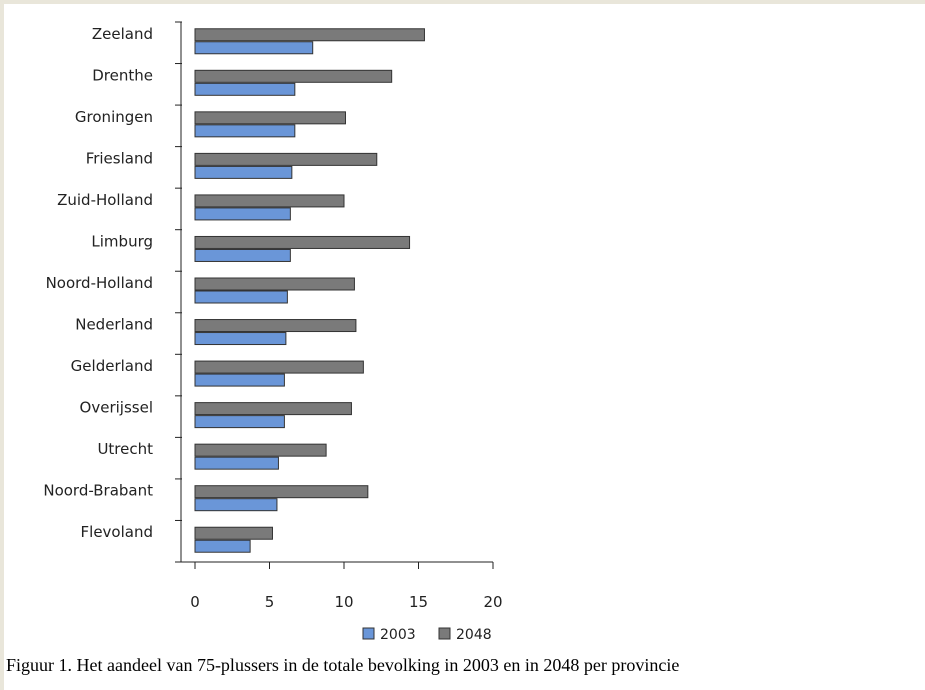 The width and height of the screenshot is (925, 690). Describe the element at coordinates (492, 602) in the screenshot. I see `x-tick-label: 20` at that location.